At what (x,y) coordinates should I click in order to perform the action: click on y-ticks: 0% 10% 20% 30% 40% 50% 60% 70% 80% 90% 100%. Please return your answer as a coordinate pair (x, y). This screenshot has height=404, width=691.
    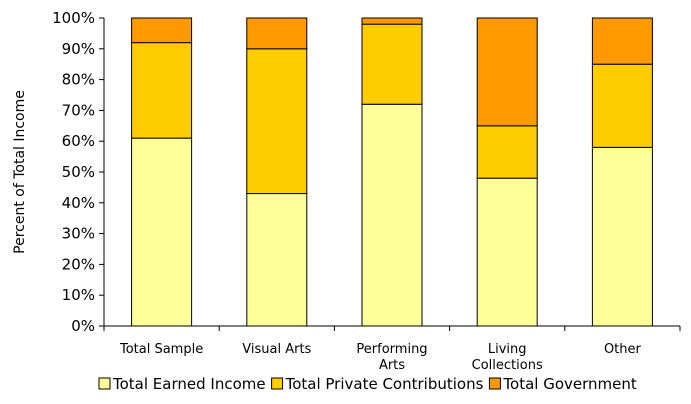
    Looking at the image, I should click on (78, 172).